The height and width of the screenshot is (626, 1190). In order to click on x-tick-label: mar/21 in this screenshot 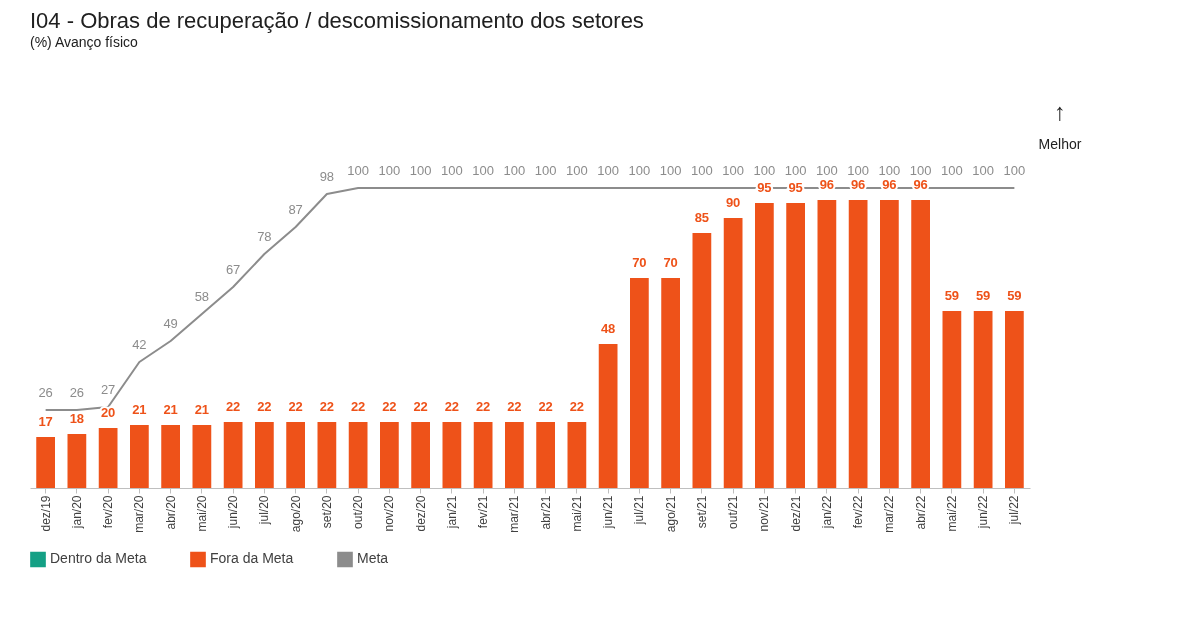, I will do `click(514, 514)`.